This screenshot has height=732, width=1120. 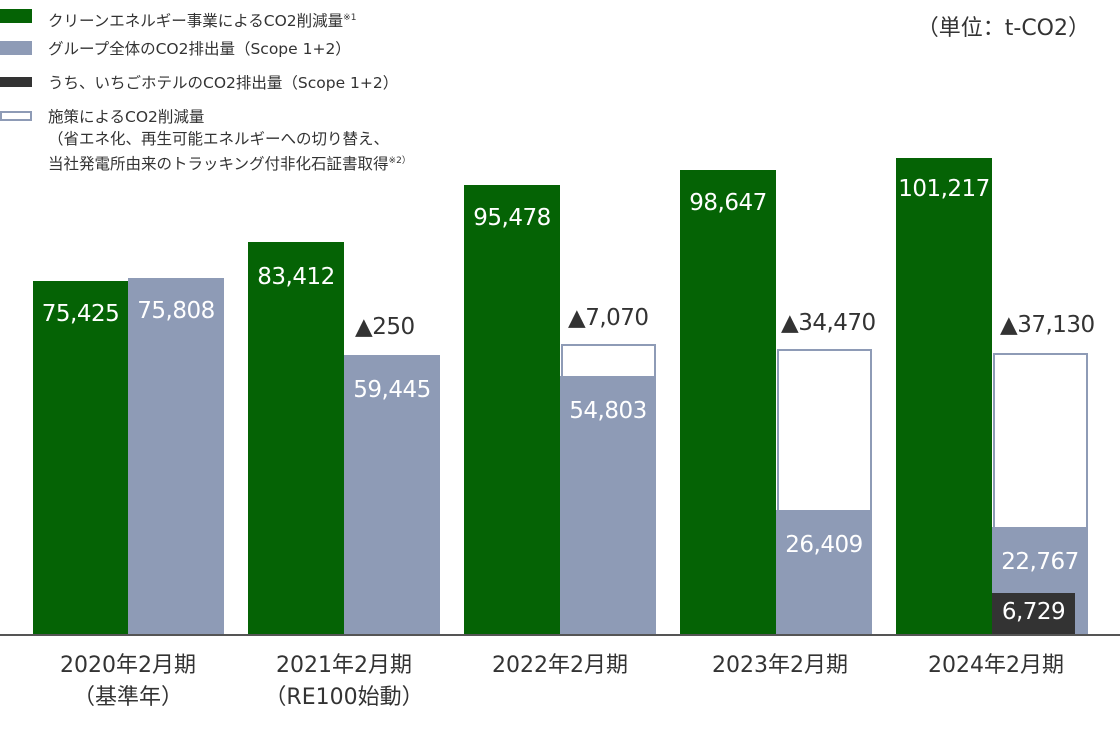 What do you see at coordinates (1047, 325) in the screenshot?
I see `reduction-label-2024: ▲37,130` at bounding box center [1047, 325].